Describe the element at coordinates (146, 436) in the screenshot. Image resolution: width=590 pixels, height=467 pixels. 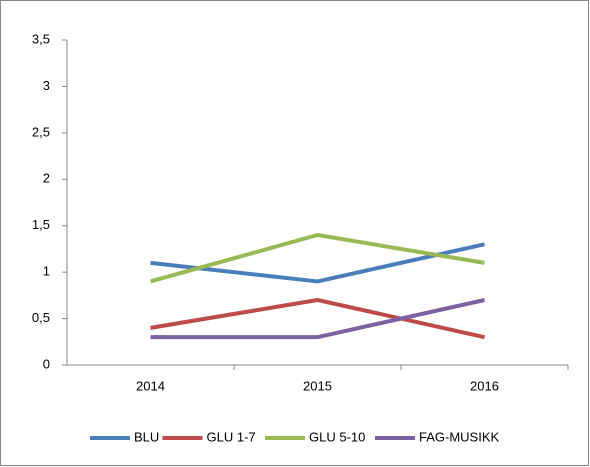
I see `legend-label: BLU` at that location.